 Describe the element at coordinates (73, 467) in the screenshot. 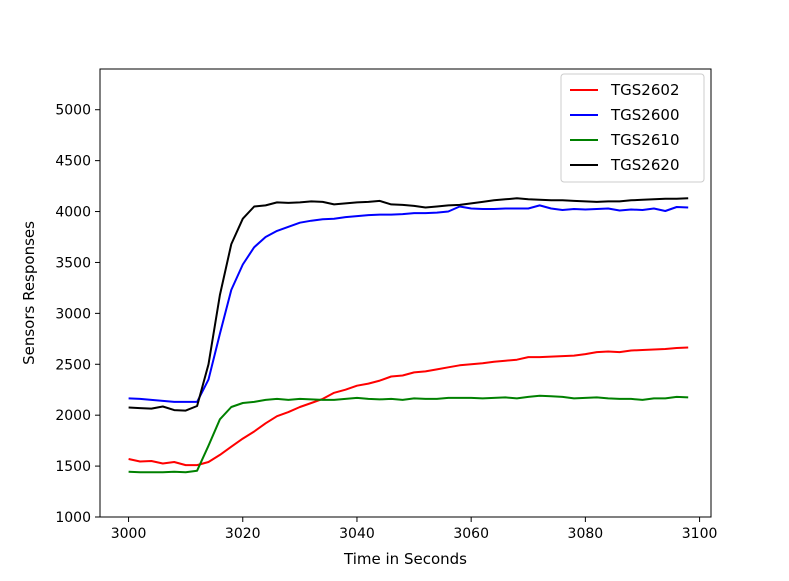

I see `y-tick-label: 1500` at that location.